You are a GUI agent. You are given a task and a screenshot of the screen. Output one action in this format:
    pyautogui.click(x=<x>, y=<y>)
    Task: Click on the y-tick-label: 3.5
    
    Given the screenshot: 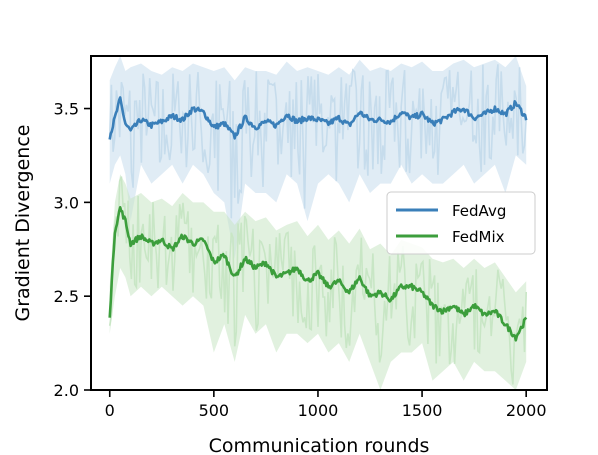 What is the action you would take?
    pyautogui.click(x=66, y=109)
    